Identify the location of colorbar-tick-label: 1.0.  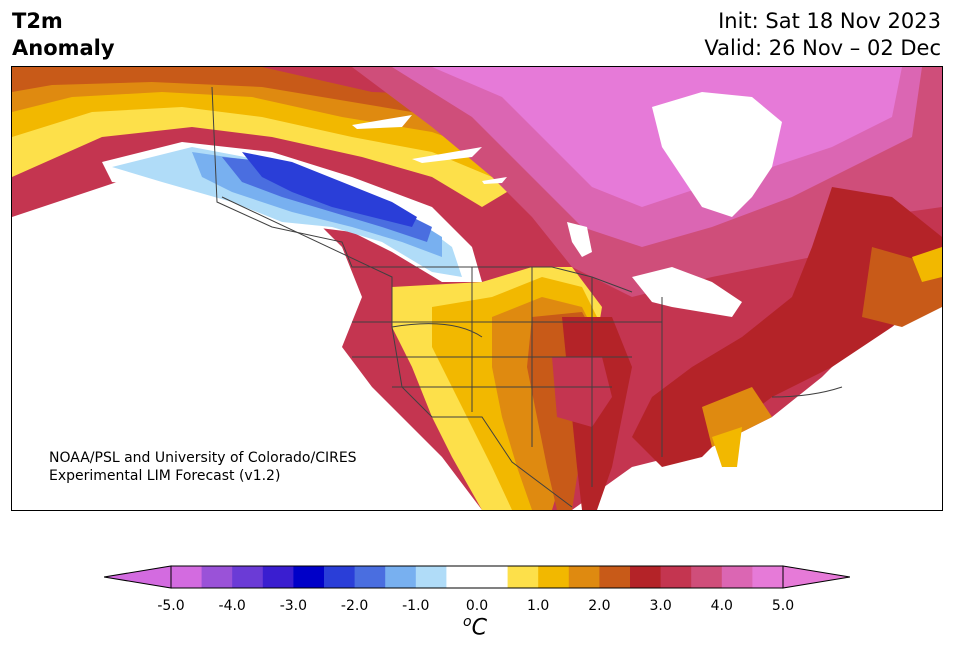
(538, 606).